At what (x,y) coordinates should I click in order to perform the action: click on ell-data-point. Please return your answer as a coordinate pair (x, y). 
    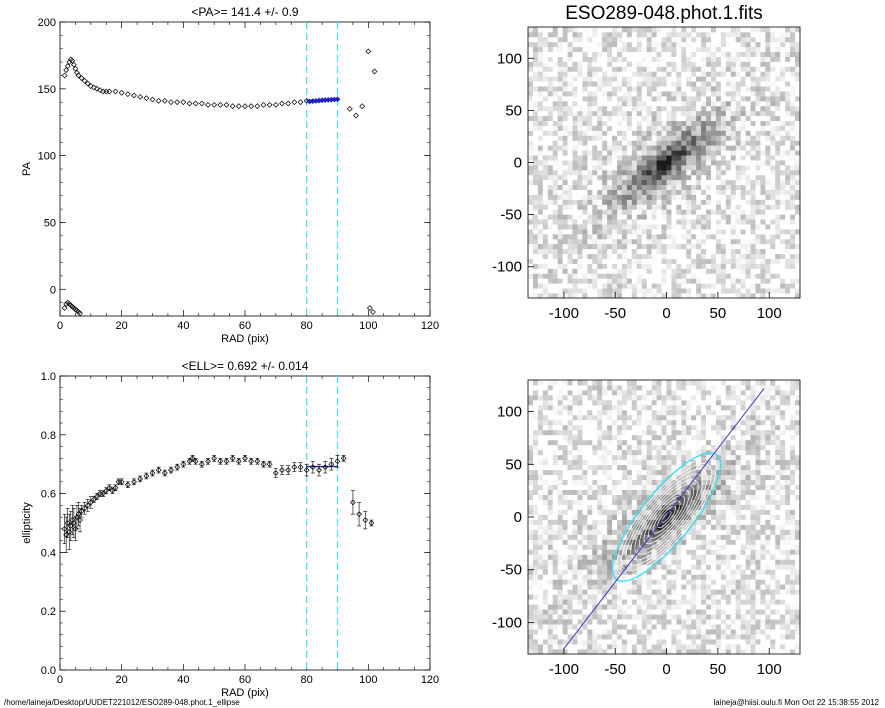
    Looking at the image, I should click on (152, 473).